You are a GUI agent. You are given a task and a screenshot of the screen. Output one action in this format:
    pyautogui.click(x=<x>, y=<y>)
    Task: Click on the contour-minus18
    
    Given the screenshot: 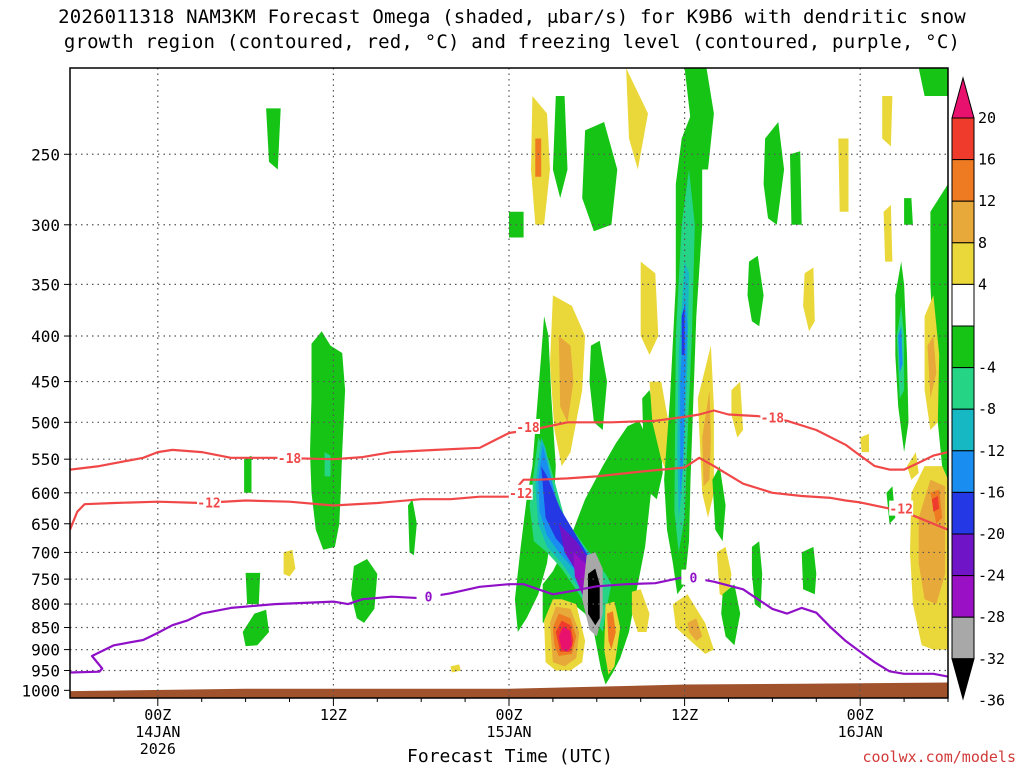 What is the action you would take?
    pyautogui.click(x=509, y=440)
    